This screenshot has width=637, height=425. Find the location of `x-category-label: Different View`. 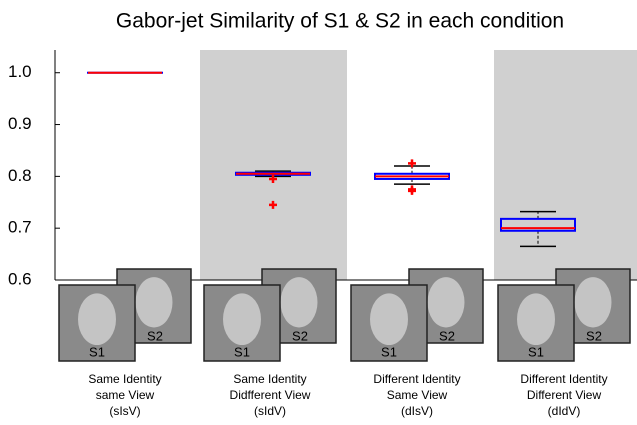

x-category-label: Different View is located at coordinates (564, 395).